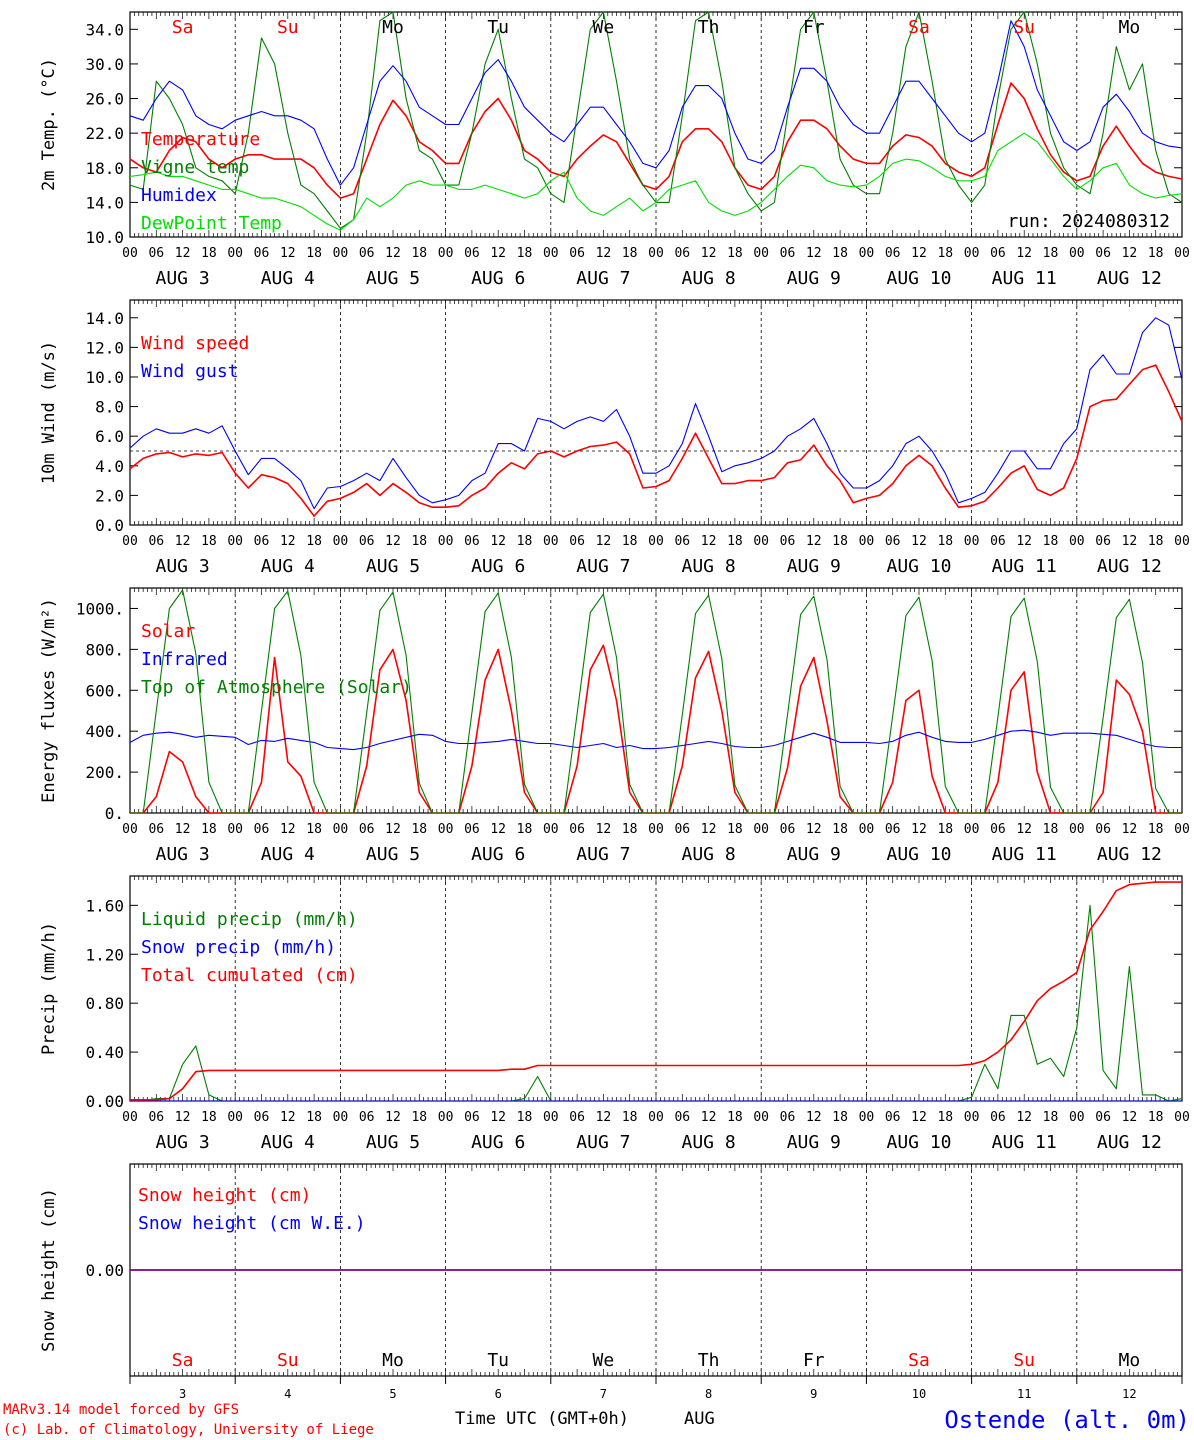  What do you see at coordinates (1129, 1142) in the screenshot?
I see `precip-date-label: AUG 12` at bounding box center [1129, 1142].